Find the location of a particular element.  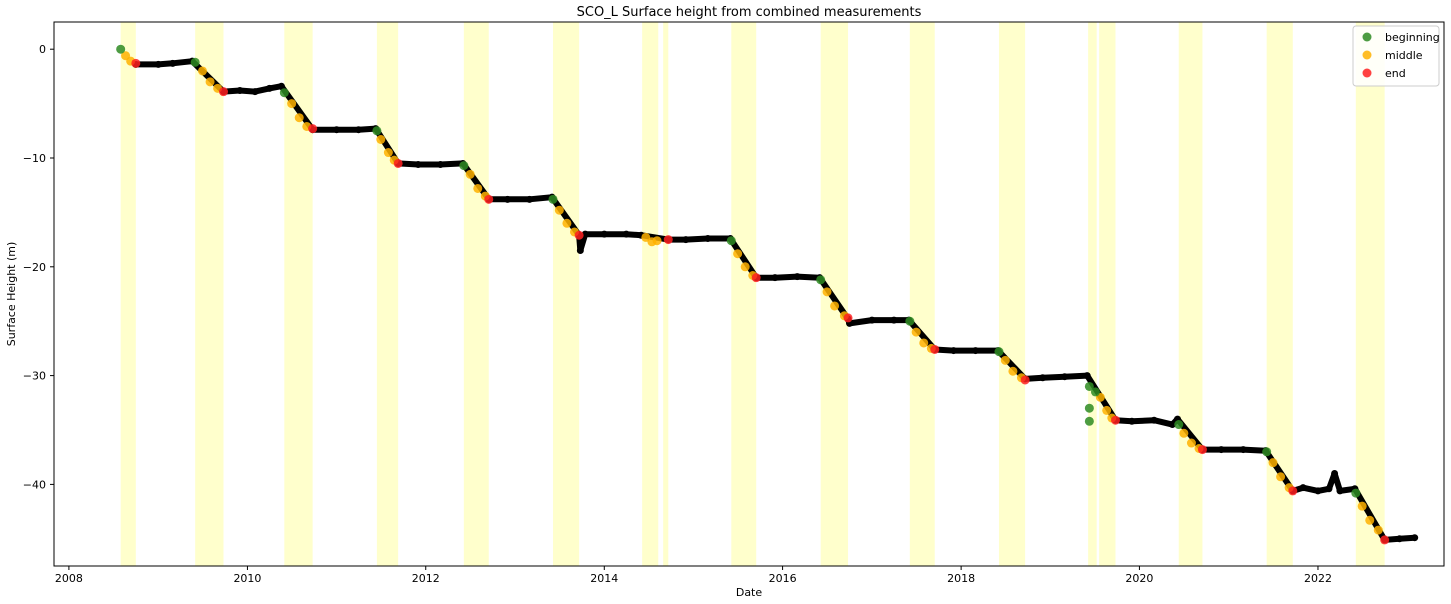

legend-marker-beginning is located at coordinates (1367, 37).